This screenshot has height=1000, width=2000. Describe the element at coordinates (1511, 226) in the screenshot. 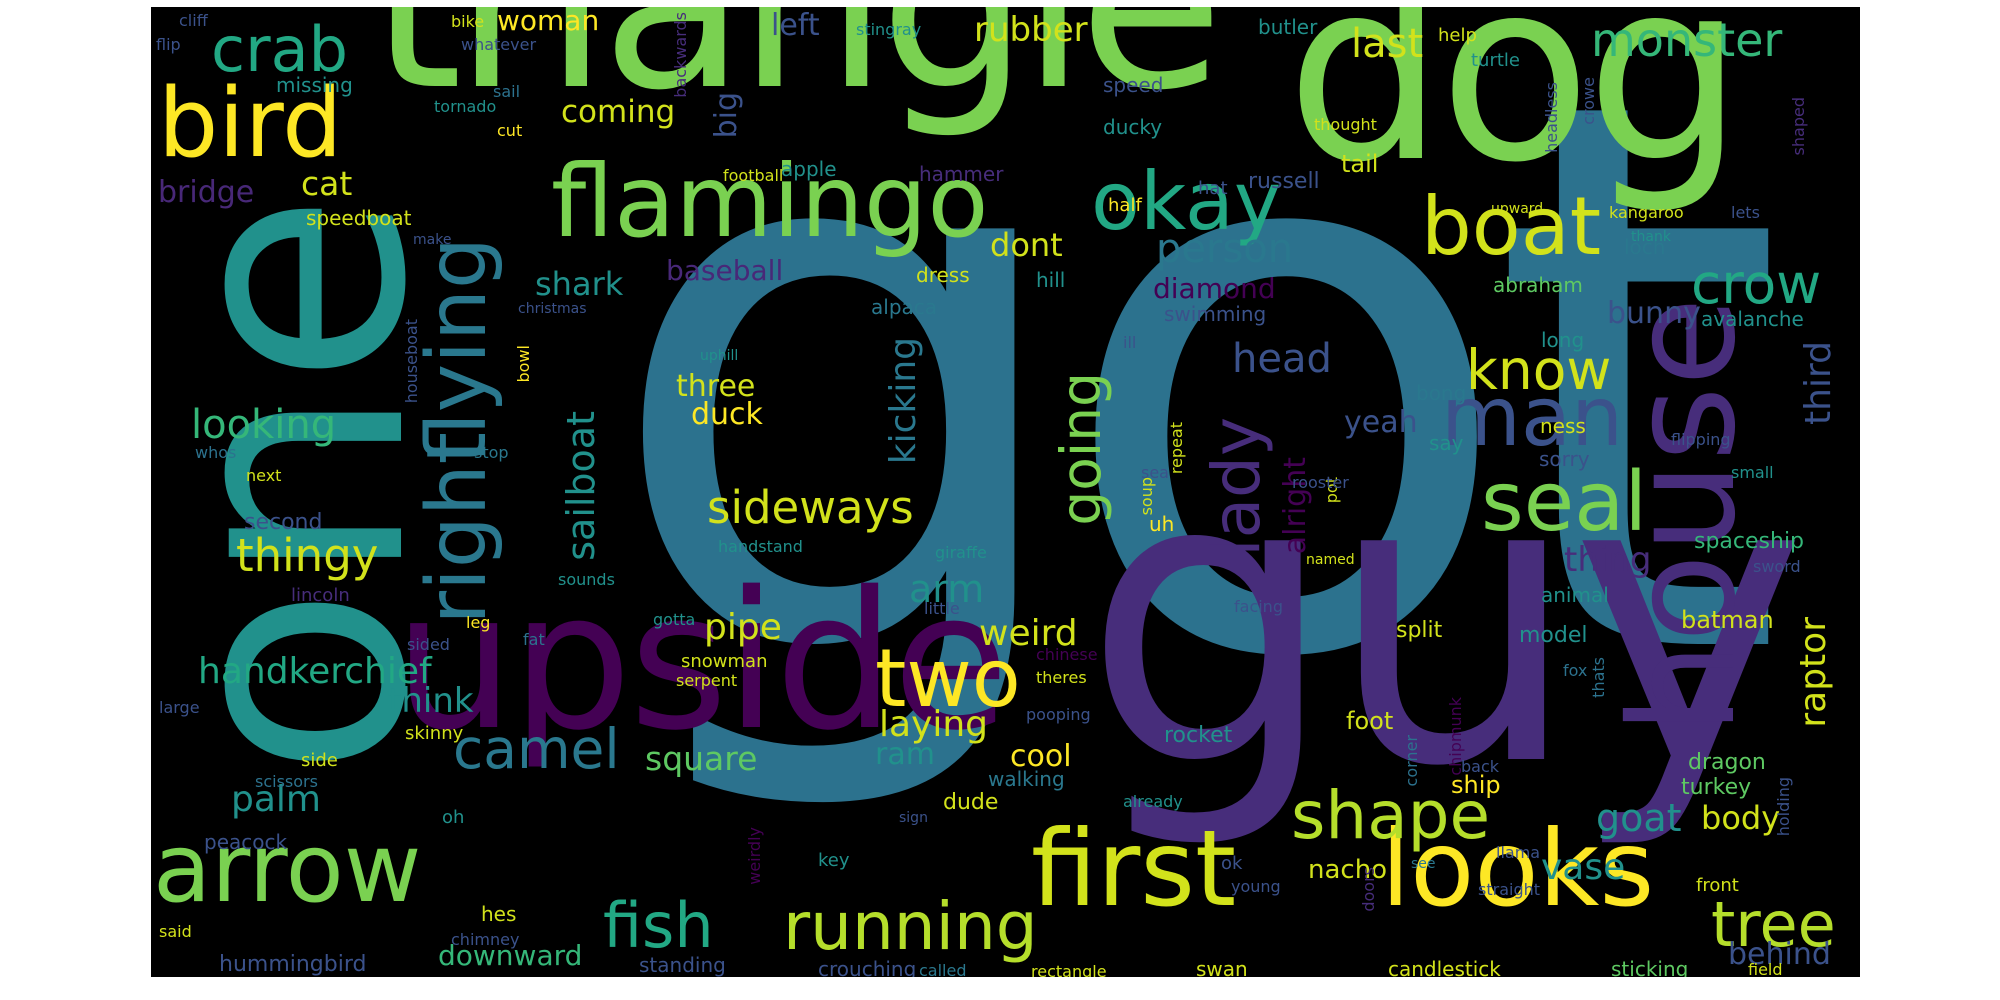

I see `word: boat` at that location.